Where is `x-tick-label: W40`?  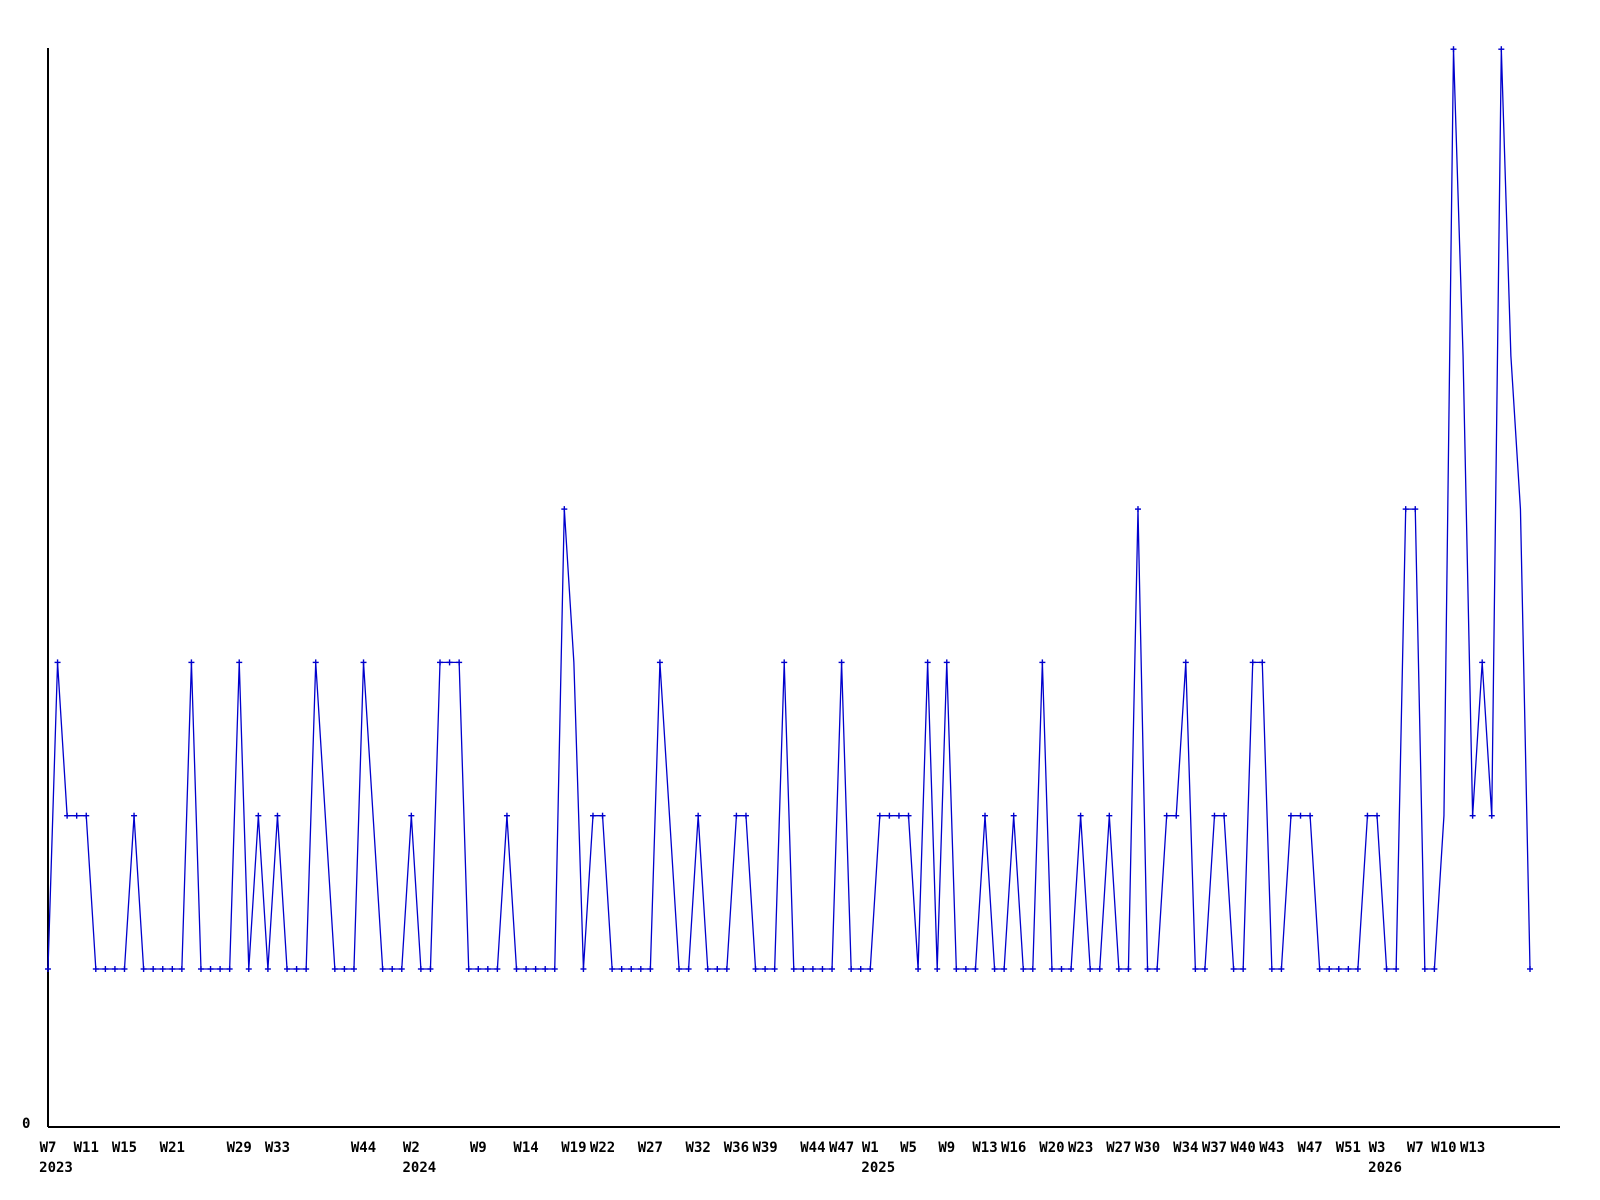
x-tick-label: W40 is located at coordinates (1243, 1148).